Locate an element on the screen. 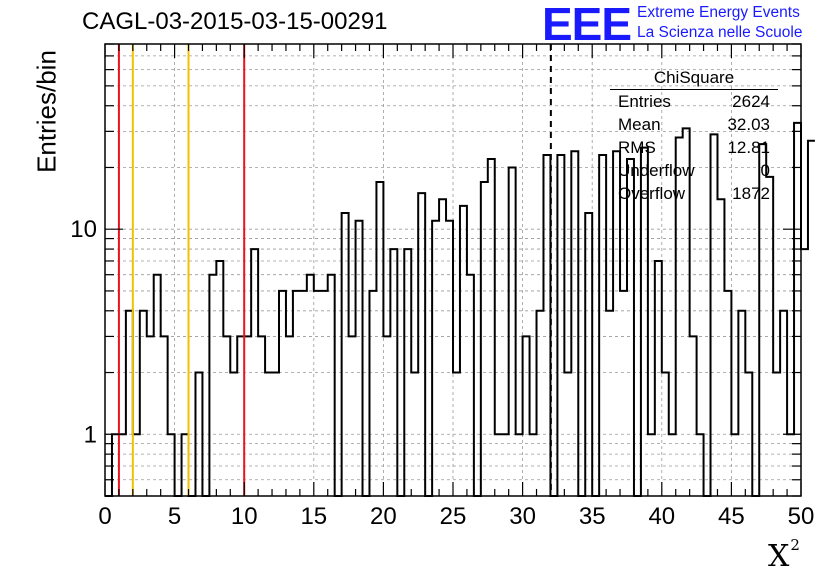 This screenshot has height=574, width=836. stats-value: 1872 is located at coordinates (751, 193).